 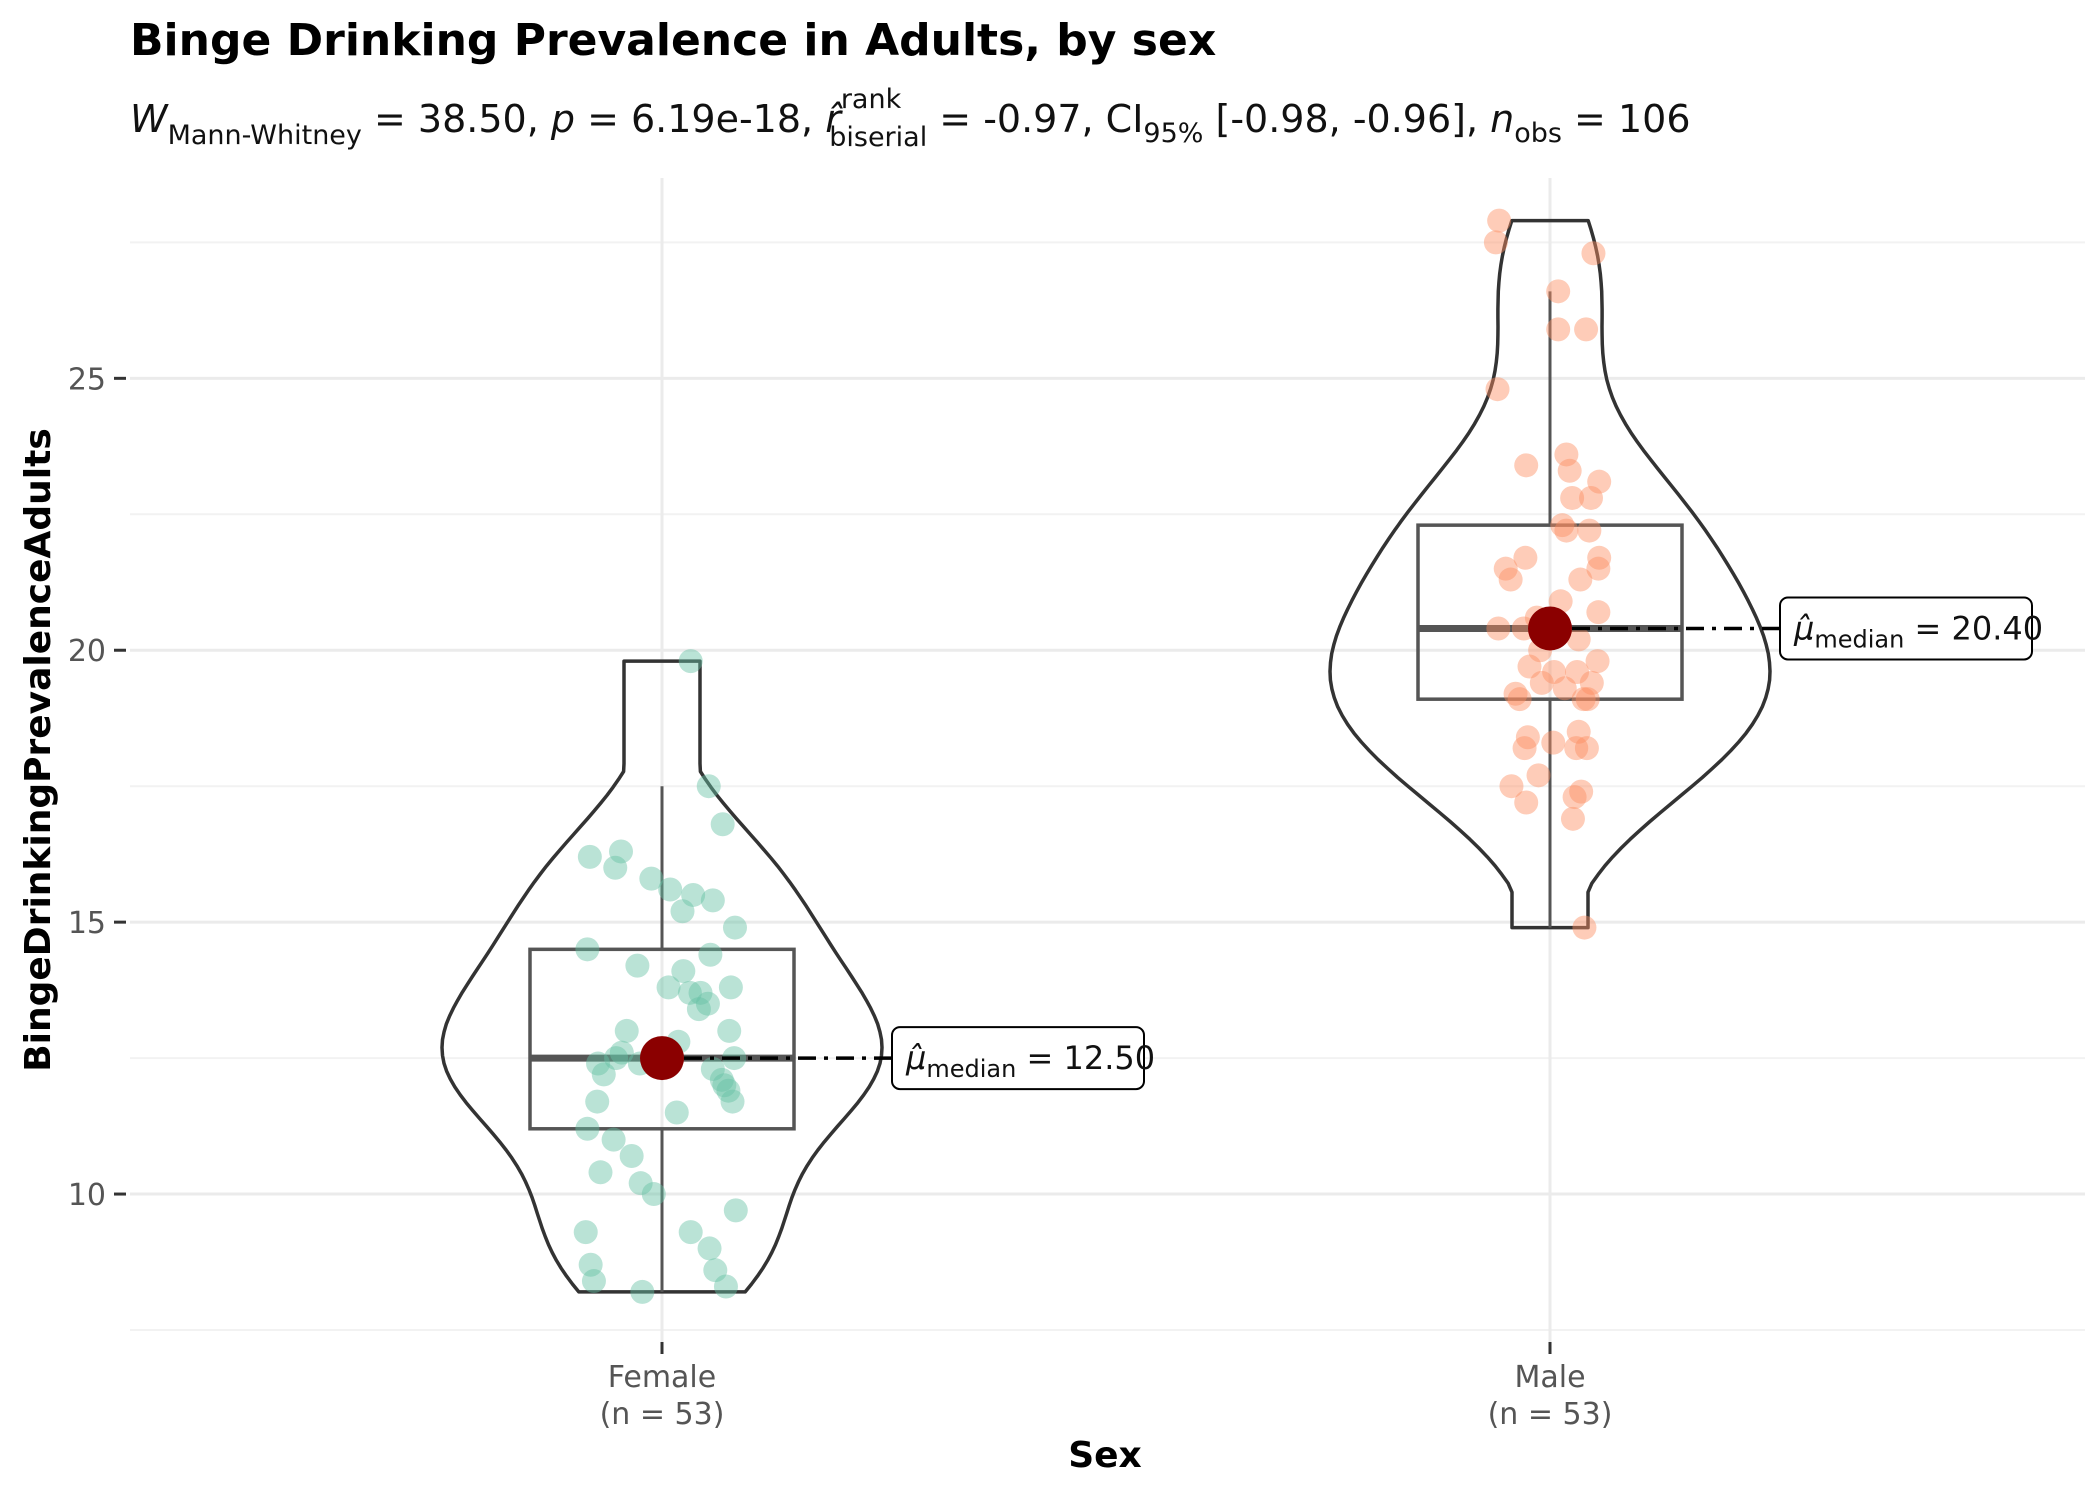 What do you see at coordinates (1550, 628) in the screenshot?
I see `median-point-male` at bounding box center [1550, 628].